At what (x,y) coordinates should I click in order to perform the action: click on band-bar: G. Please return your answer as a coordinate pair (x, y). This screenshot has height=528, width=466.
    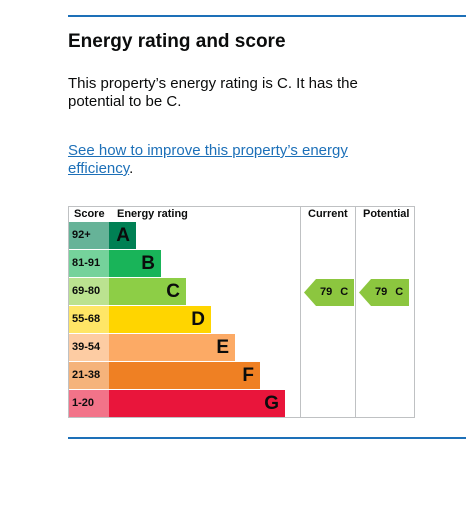
    Looking at the image, I should click on (197, 403).